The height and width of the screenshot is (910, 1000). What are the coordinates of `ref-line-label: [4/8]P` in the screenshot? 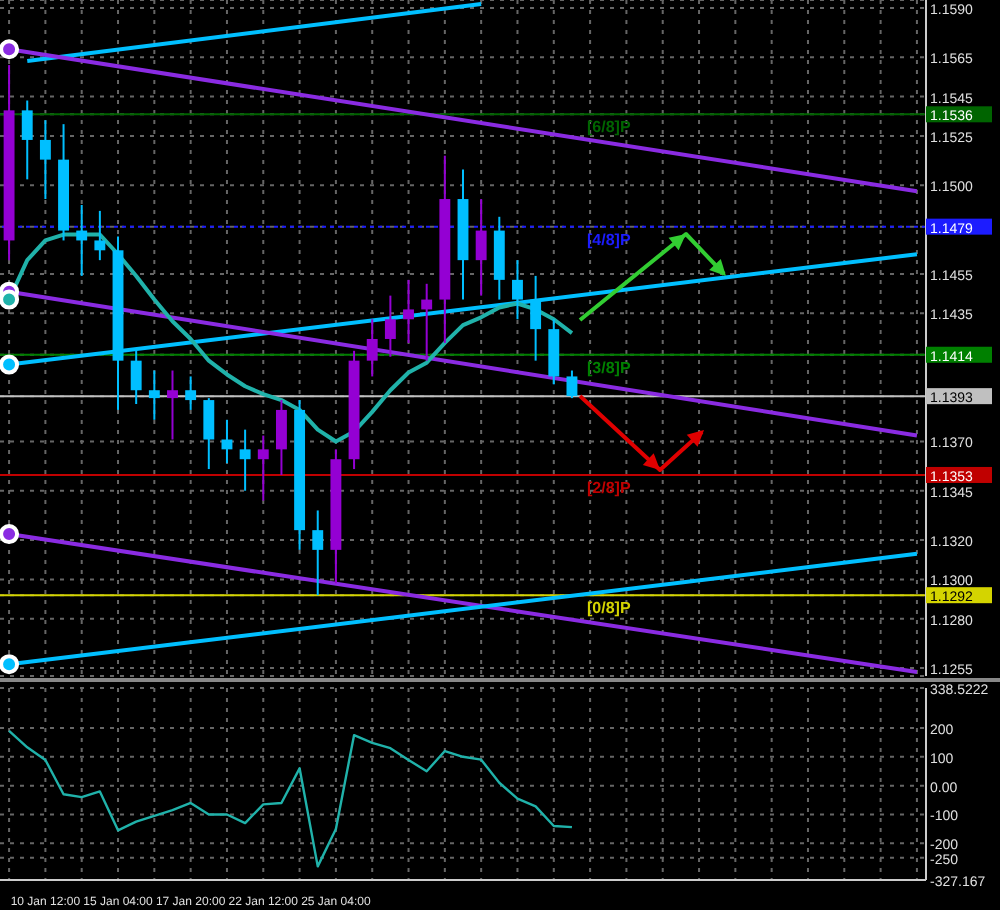 It's located at (609, 239).